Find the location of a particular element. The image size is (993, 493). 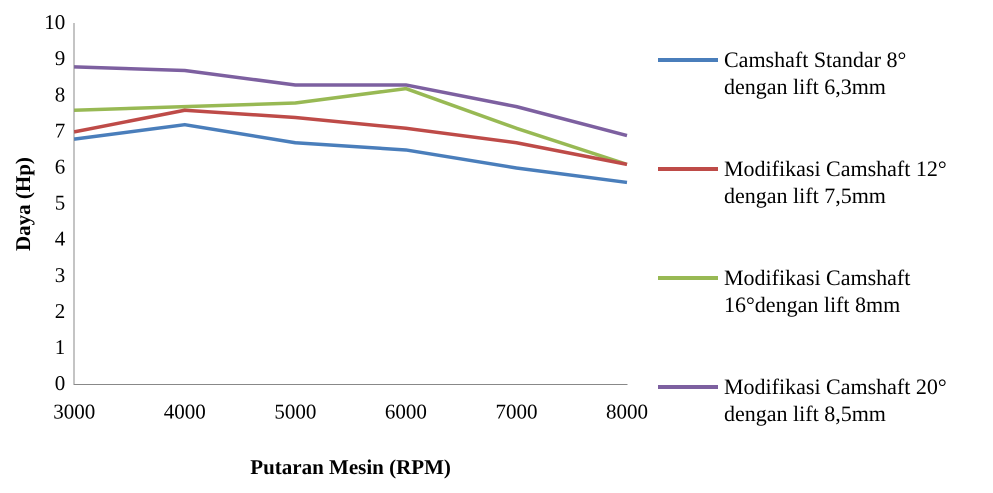

y-tick-label: 2 is located at coordinates (60, 310).